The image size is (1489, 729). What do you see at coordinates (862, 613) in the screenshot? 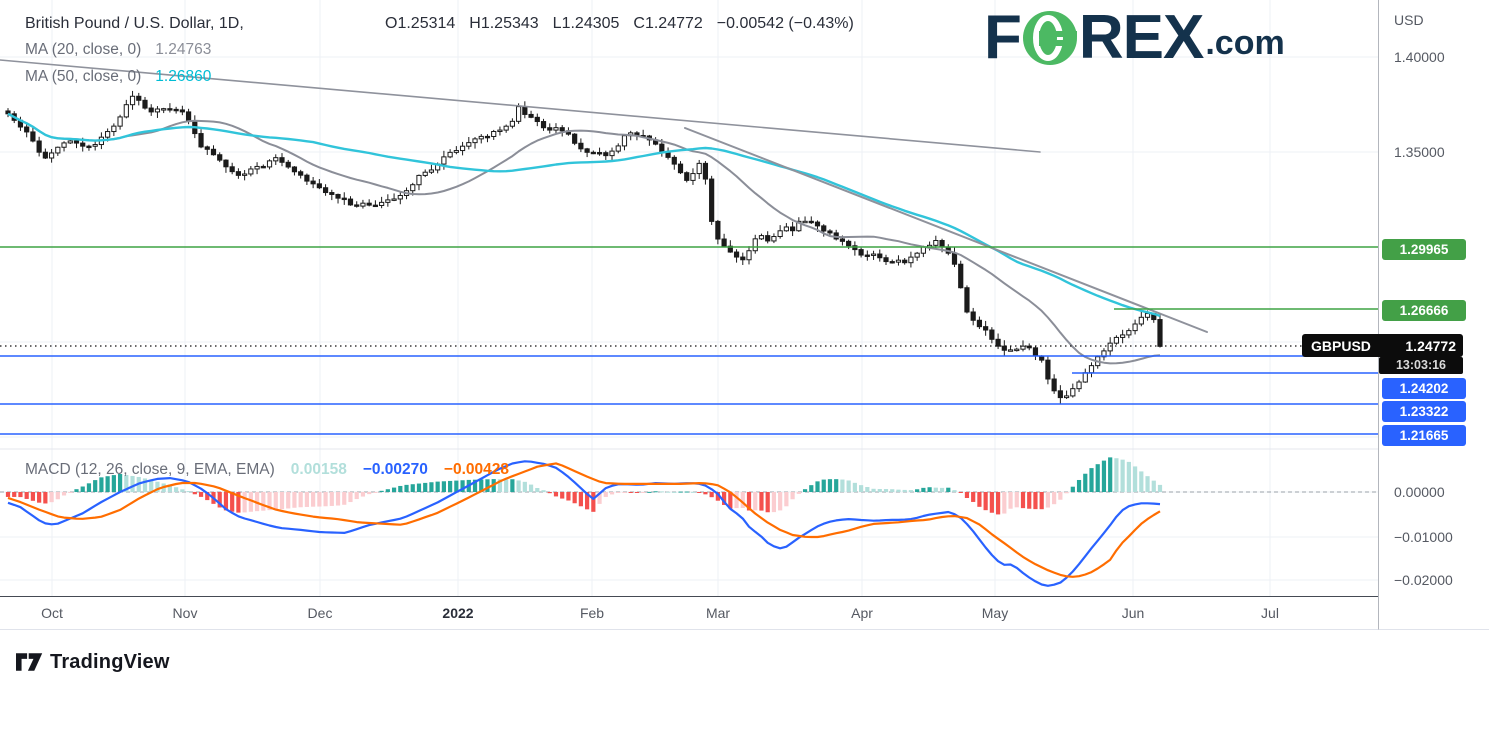
I see `time-axis-month-label: Apr` at bounding box center [862, 613].